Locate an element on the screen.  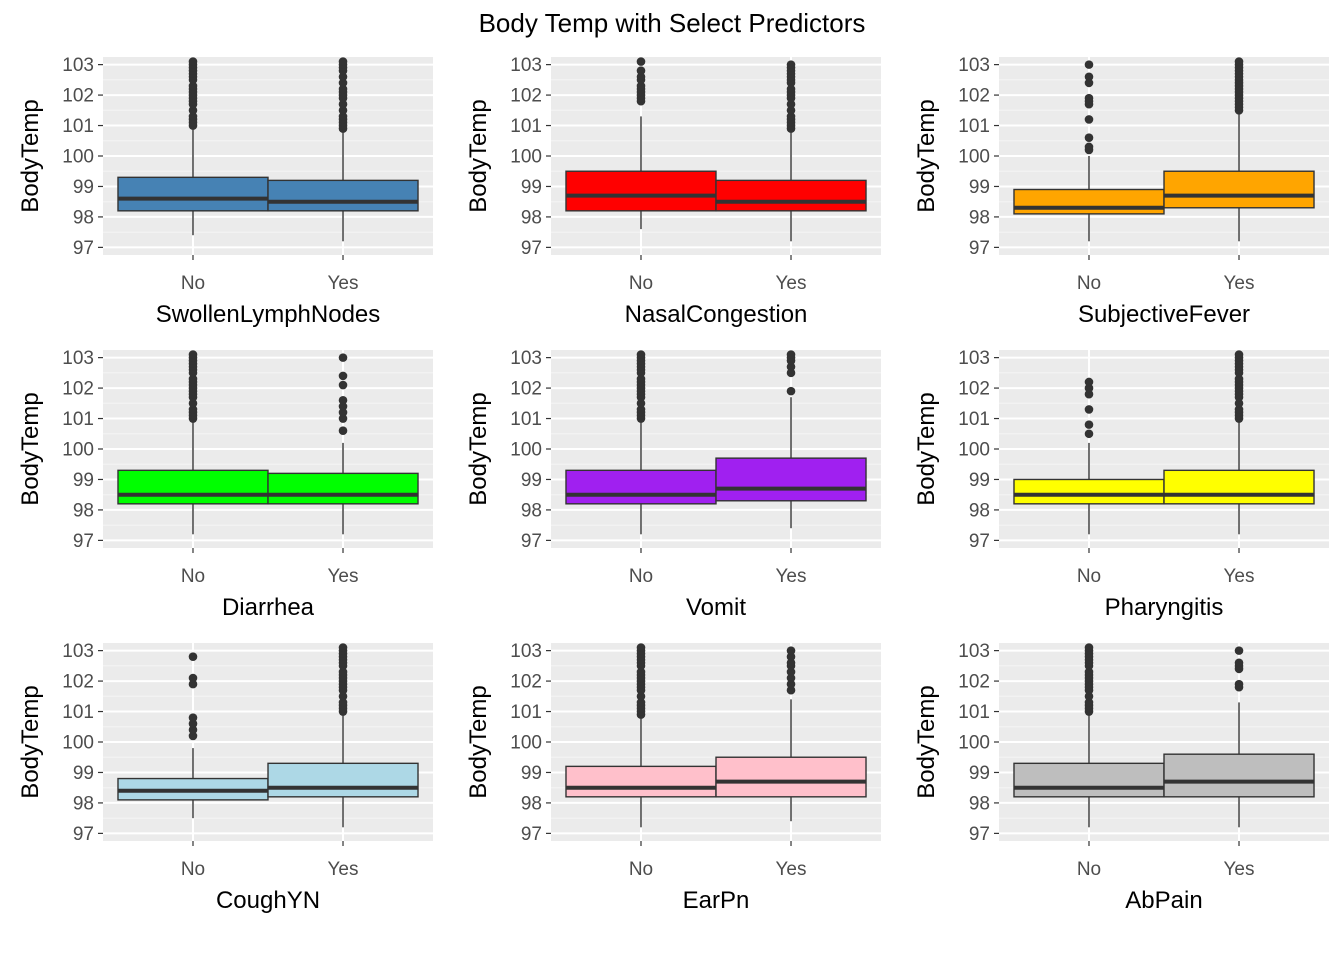
box-EarPn-No is located at coordinates (641, 735).